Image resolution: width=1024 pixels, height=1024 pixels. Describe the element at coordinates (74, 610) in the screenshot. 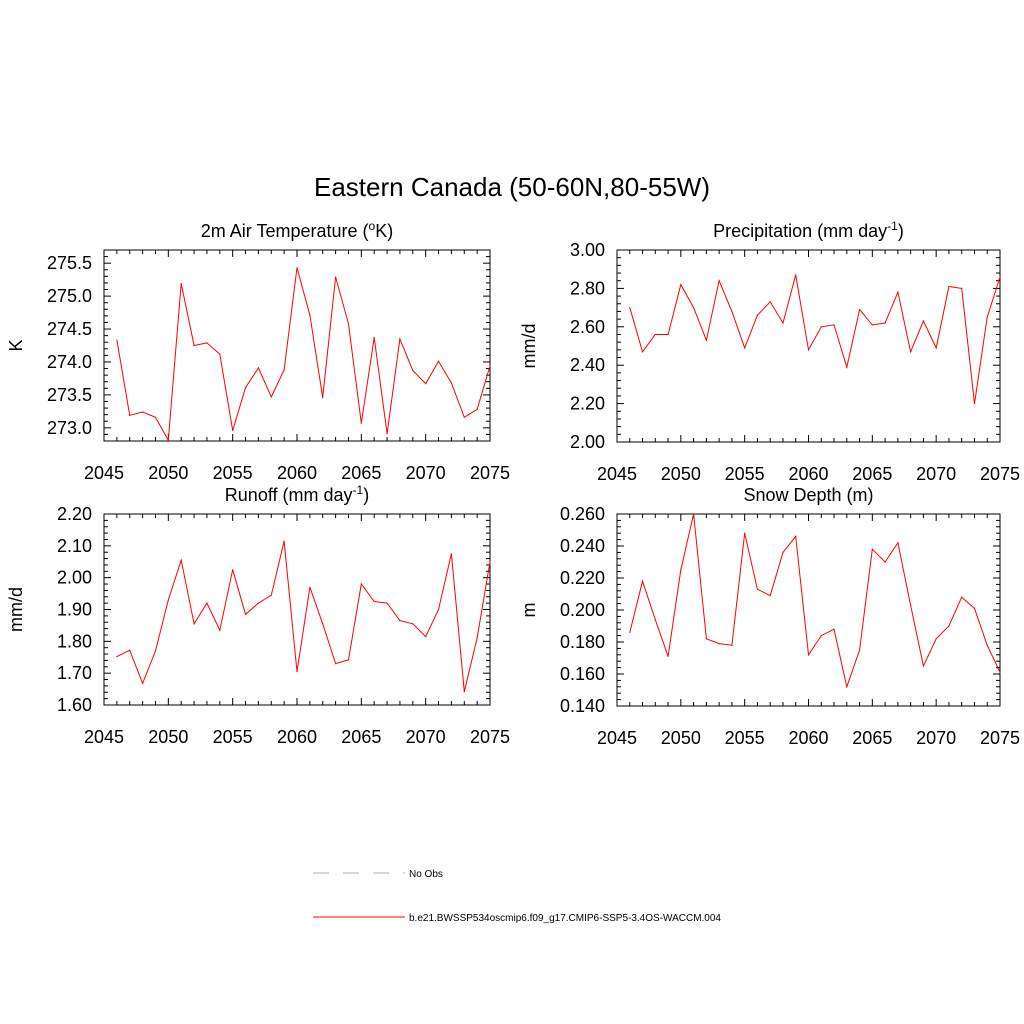

I see `y-tick-label: 1.90` at that location.